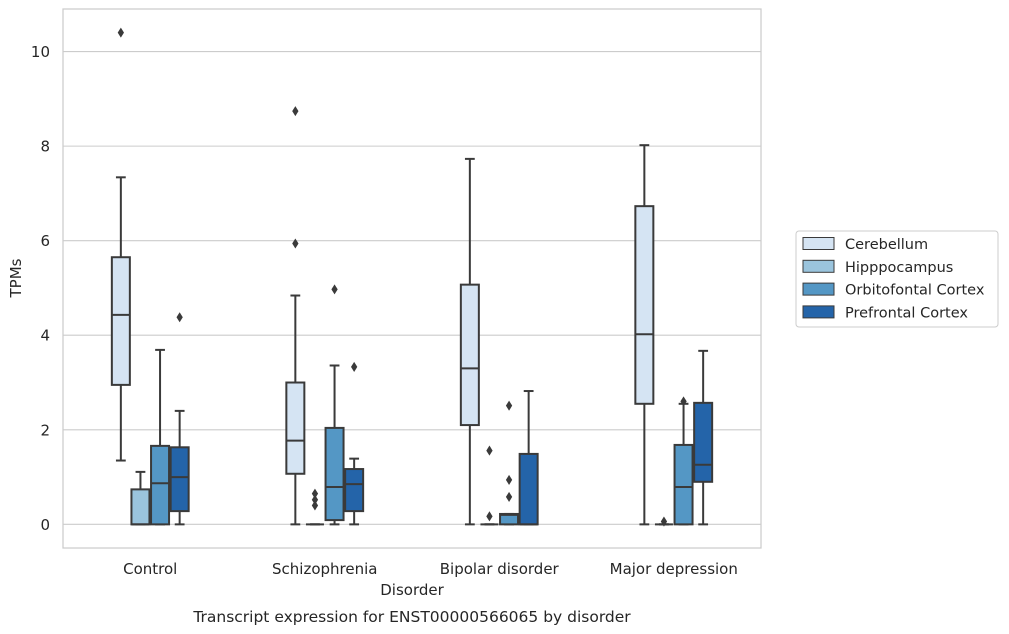  Describe the element at coordinates (886, 245) in the screenshot. I see `legend-label: Cerebellum` at that location.